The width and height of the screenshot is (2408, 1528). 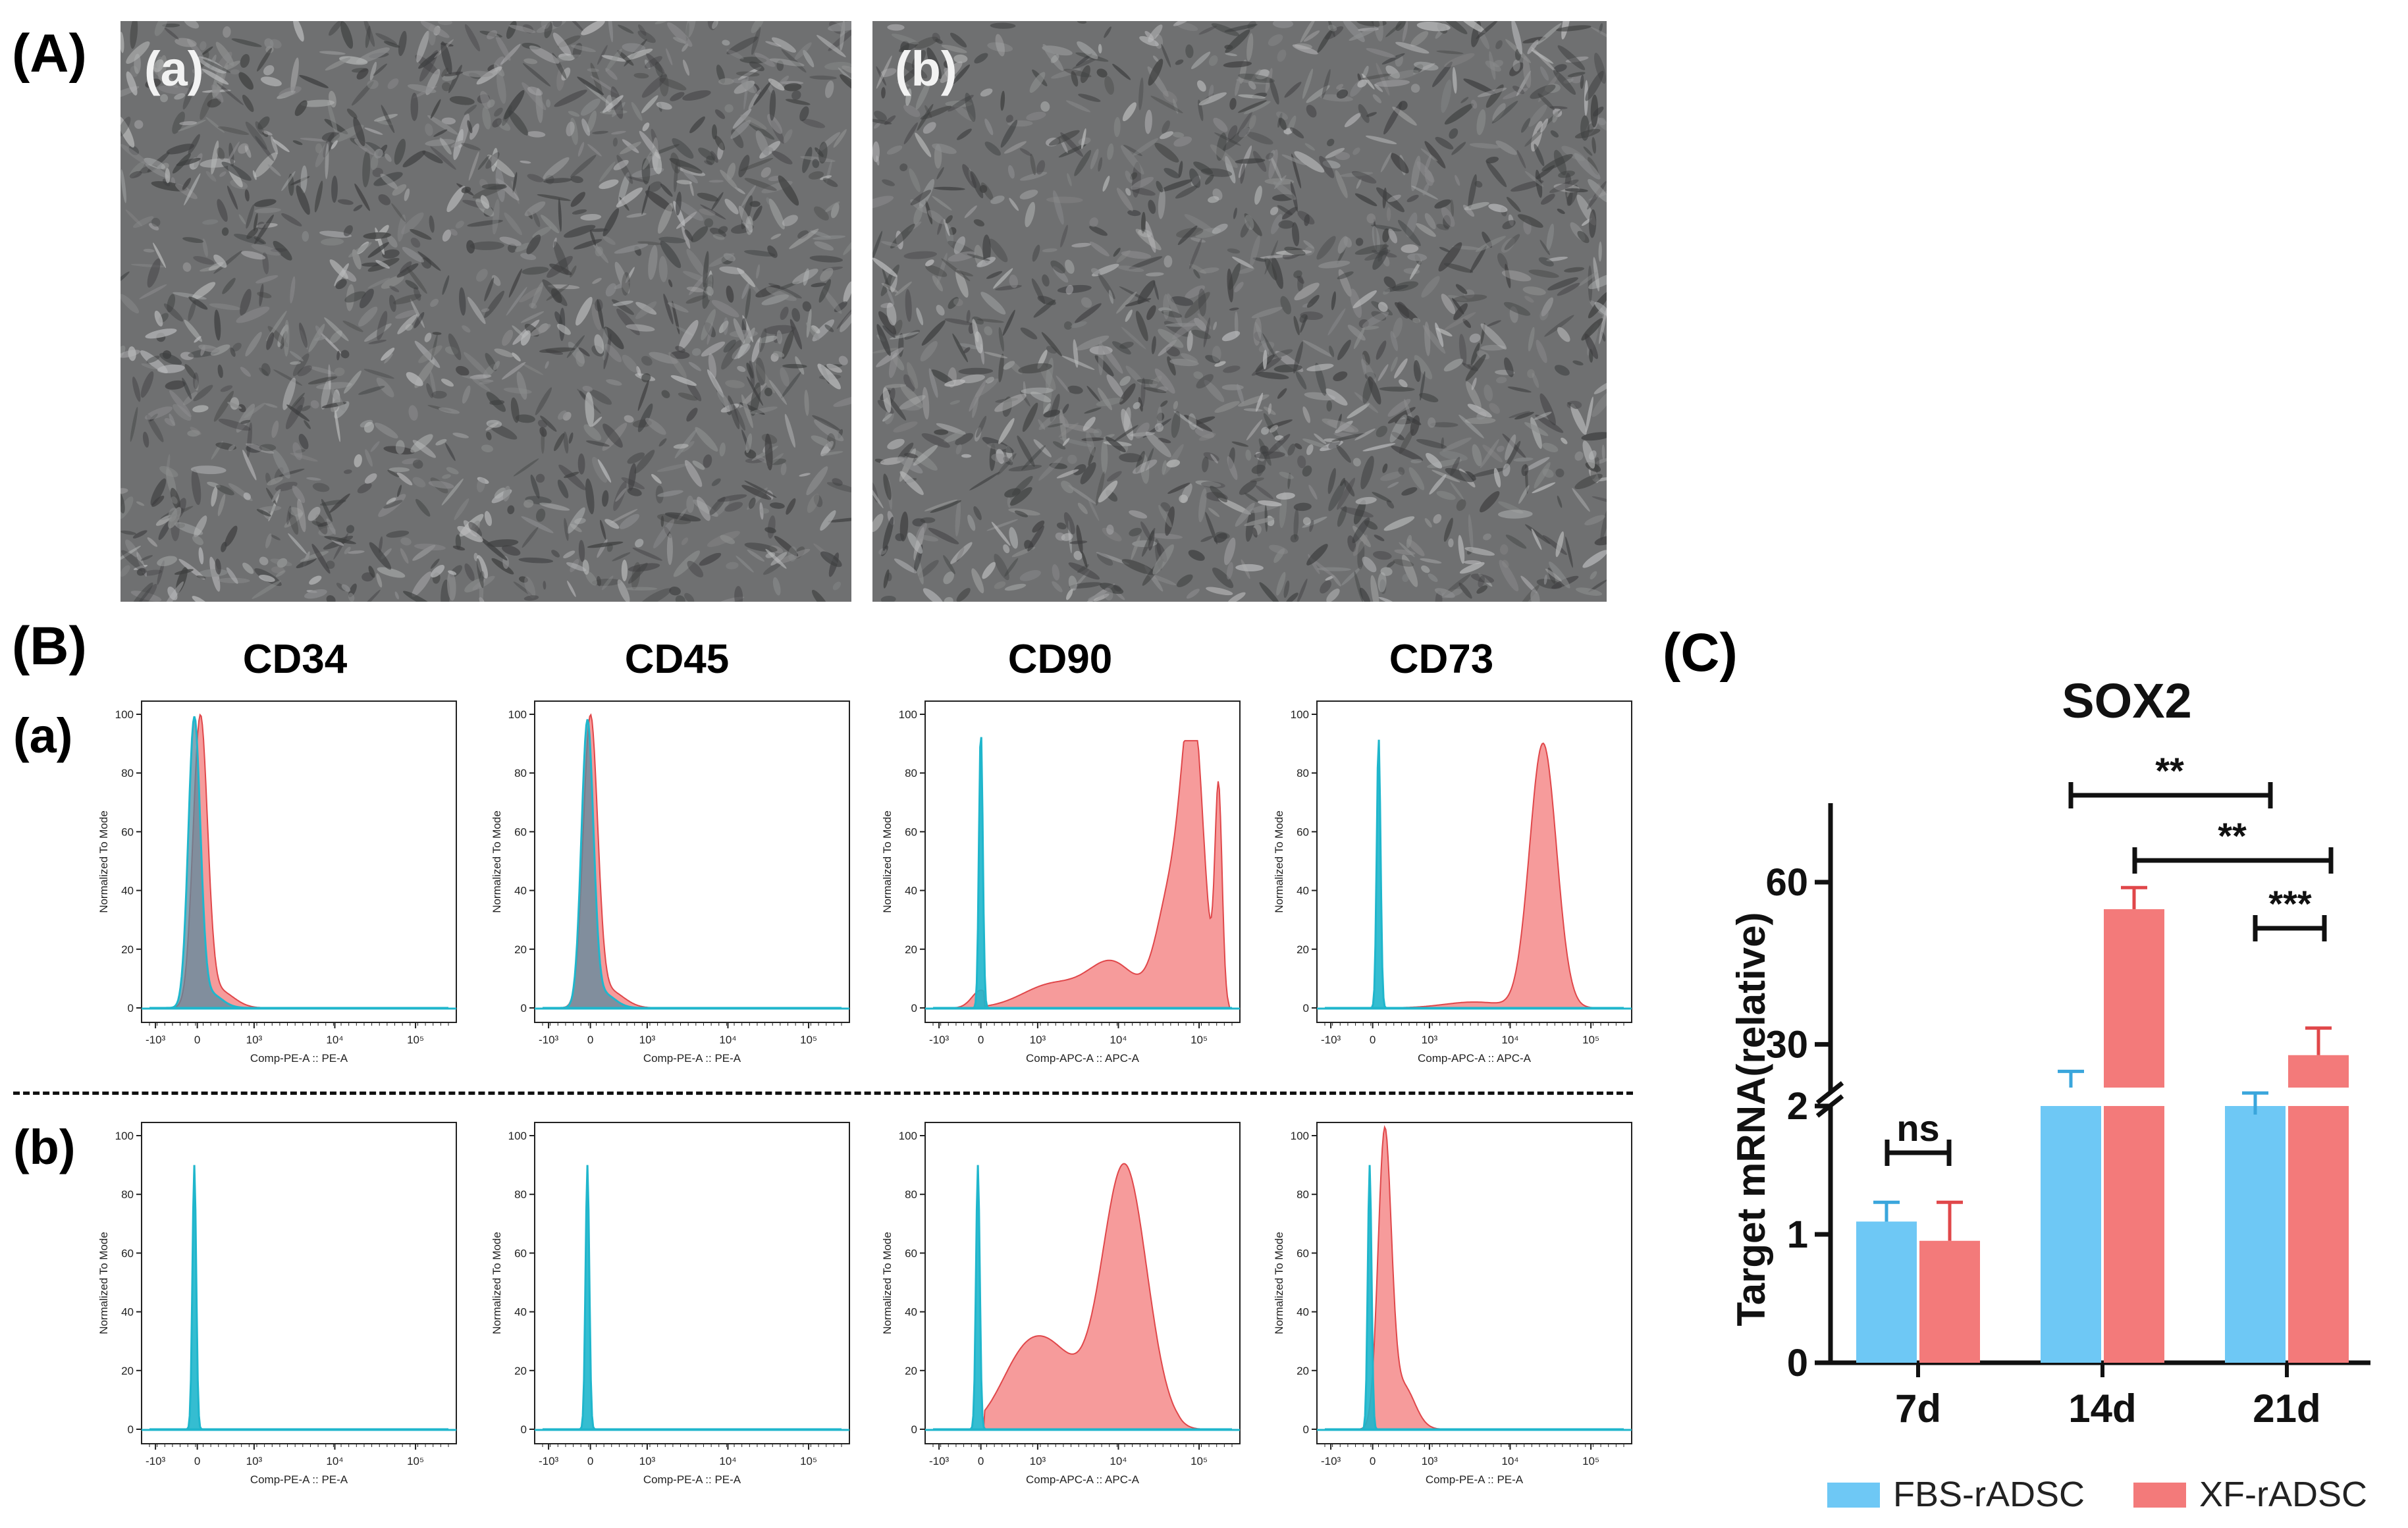 I want to click on x-axis-label: Comp-PE-A :: PE-A, so click(x=692, y=1058).